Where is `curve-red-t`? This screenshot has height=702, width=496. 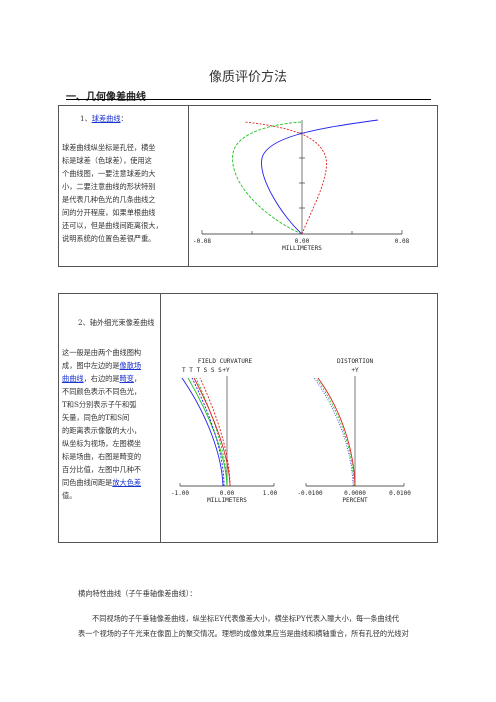 curve-red-t is located at coordinates (212, 432).